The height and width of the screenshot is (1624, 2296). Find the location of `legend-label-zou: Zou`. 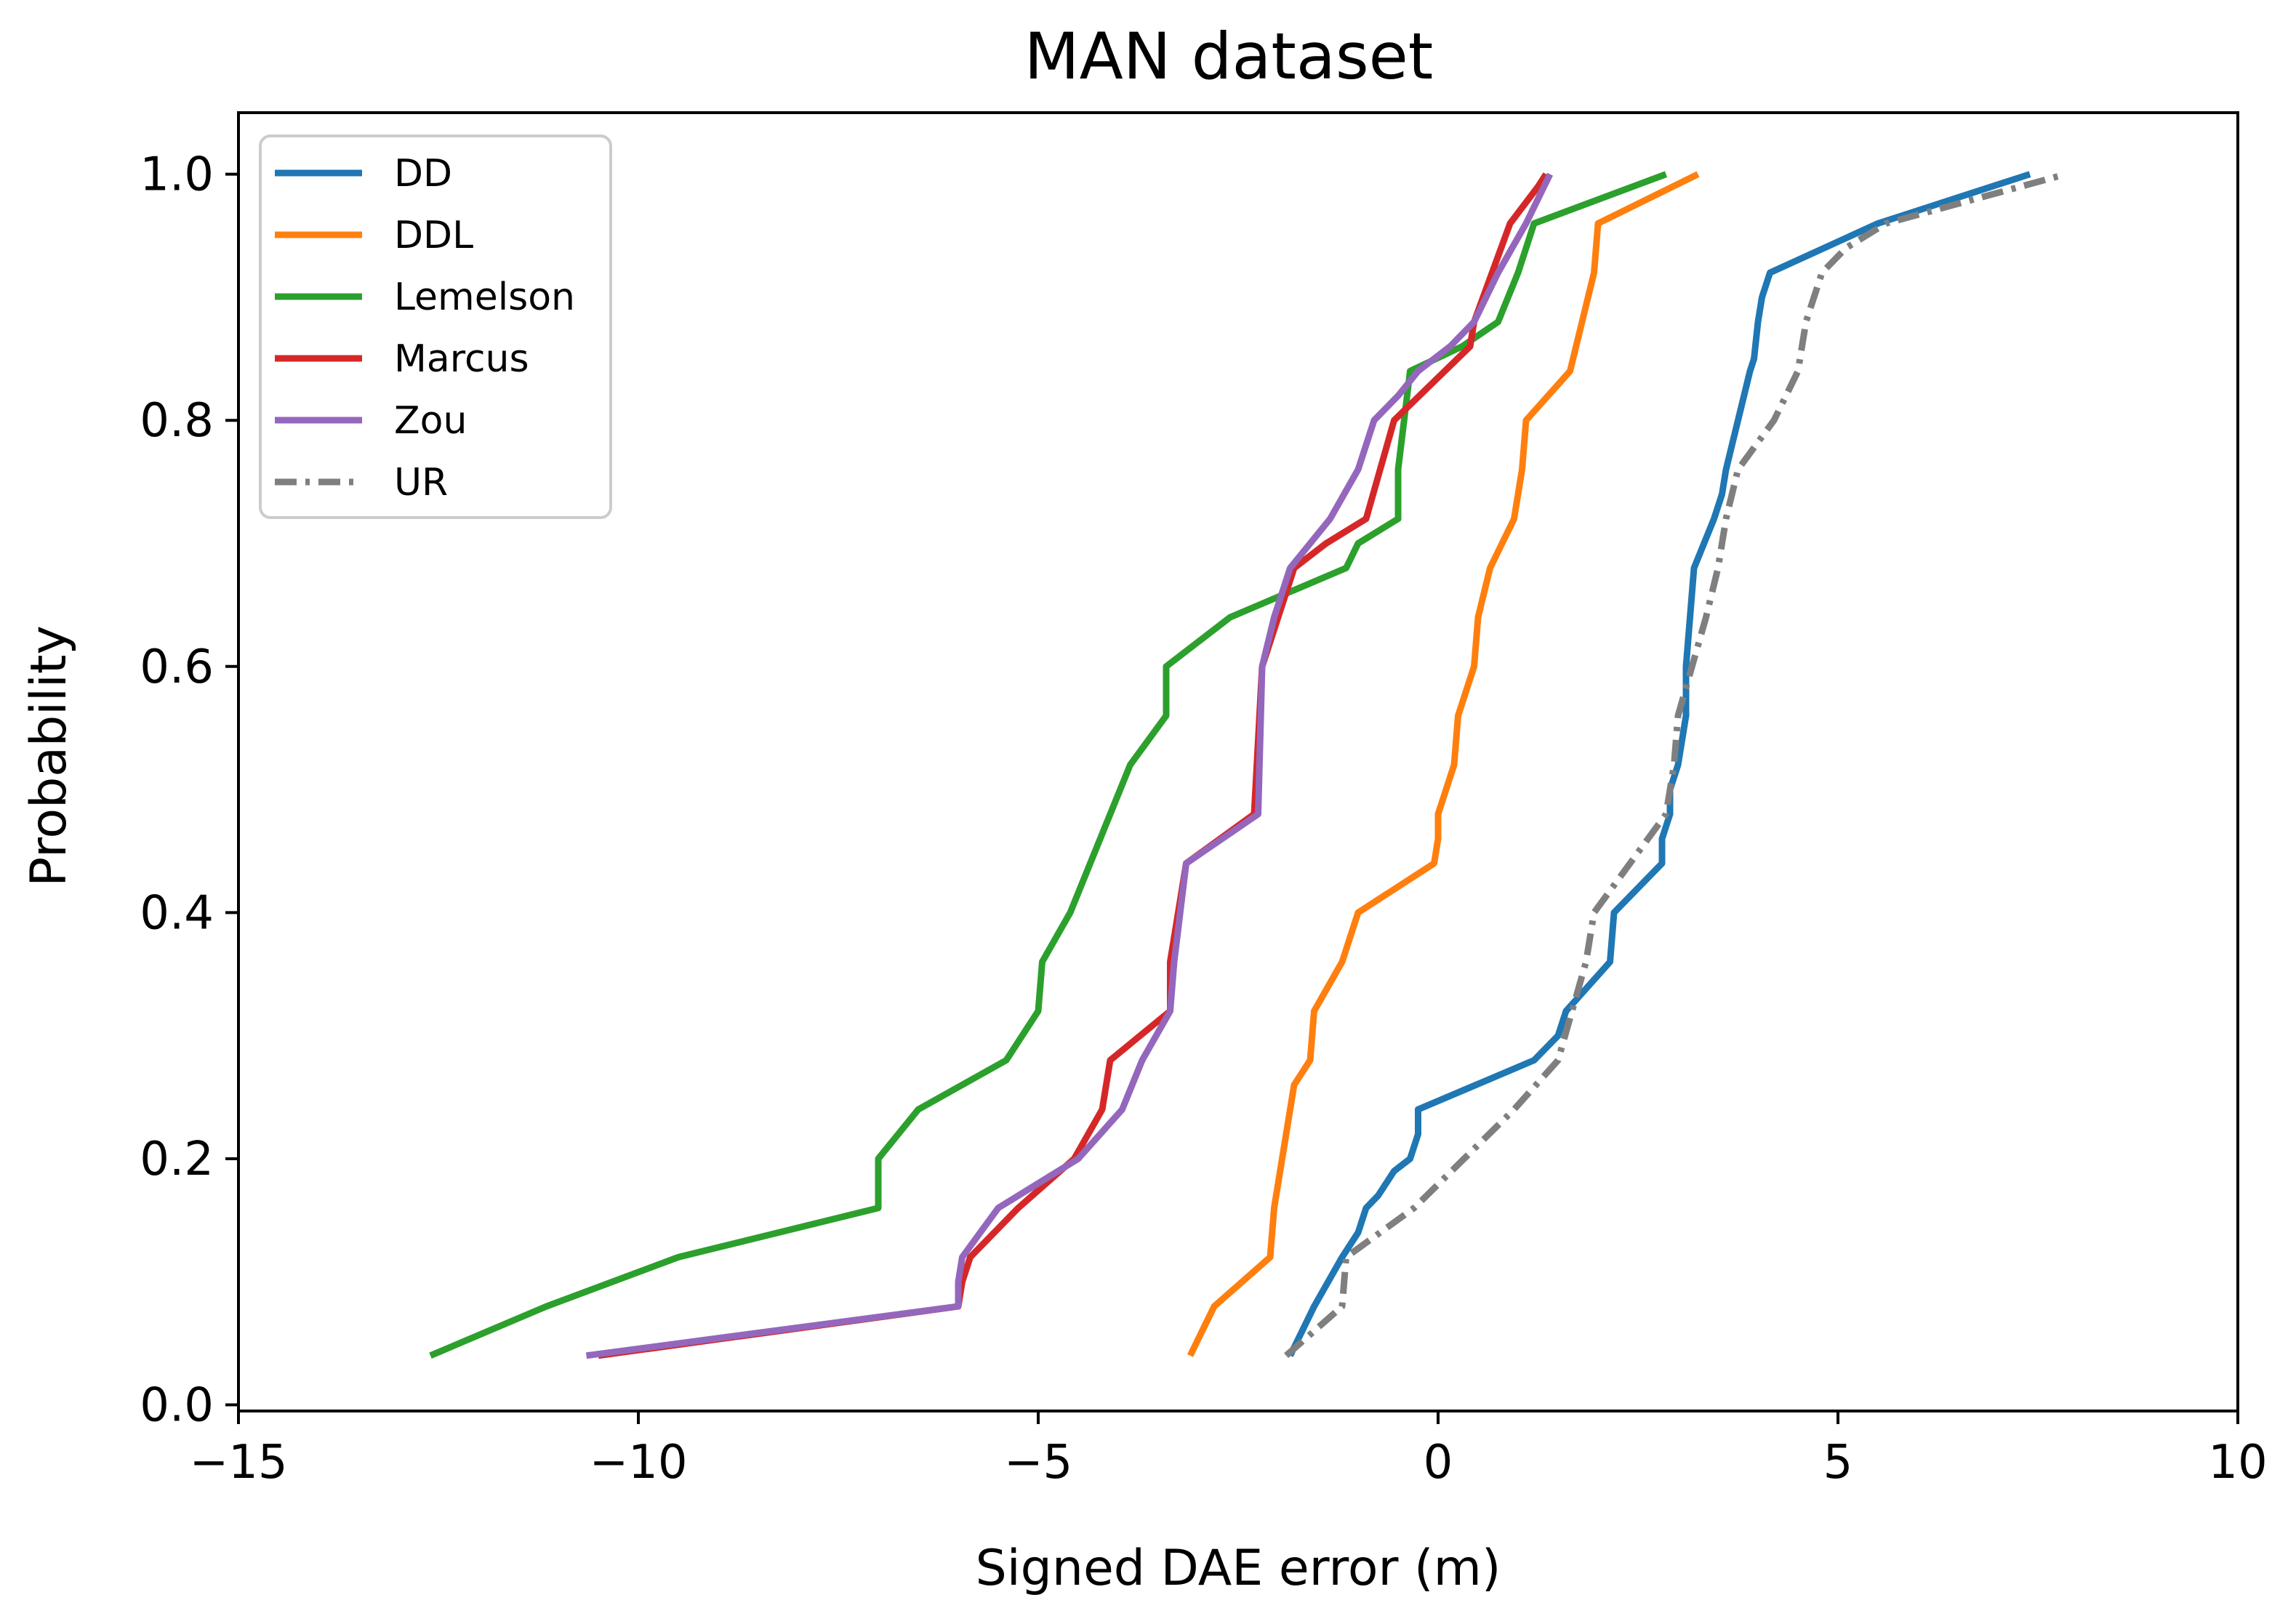

legend-label-zou: Zou is located at coordinates (430, 421).